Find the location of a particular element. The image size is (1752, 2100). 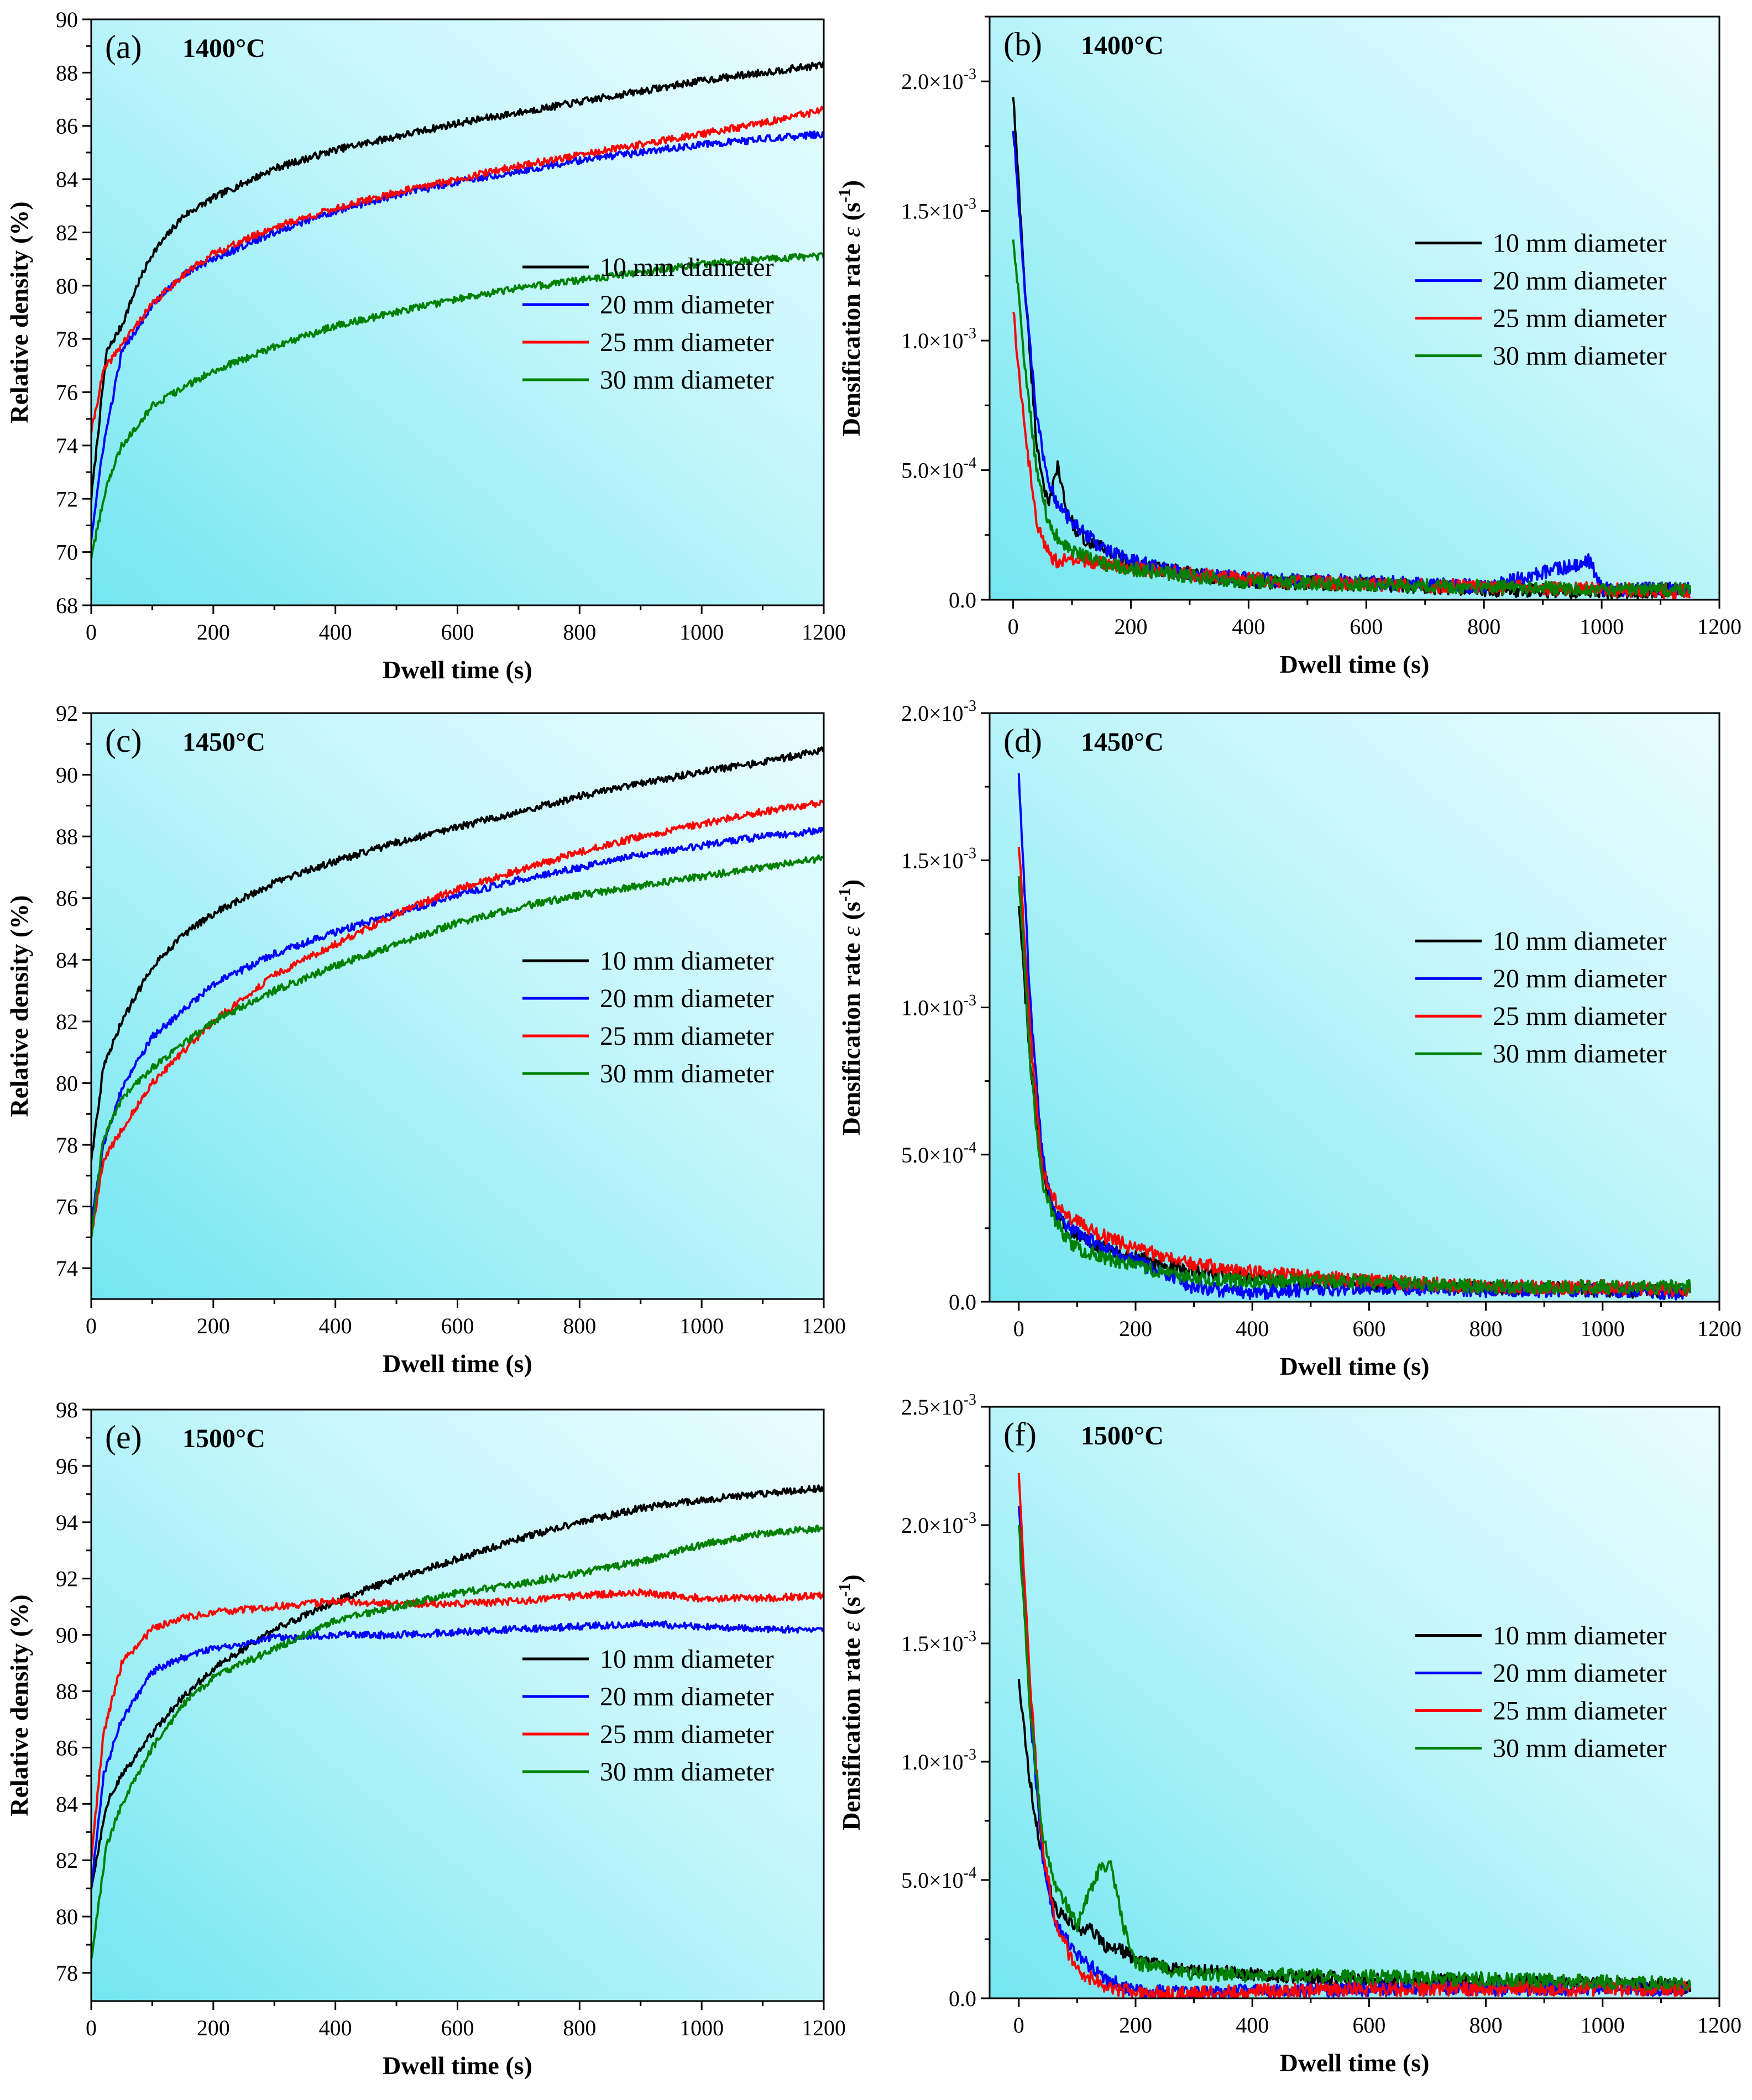

y-tick-label: 2.5×10⁻³ is located at coordinates (938, 1405).